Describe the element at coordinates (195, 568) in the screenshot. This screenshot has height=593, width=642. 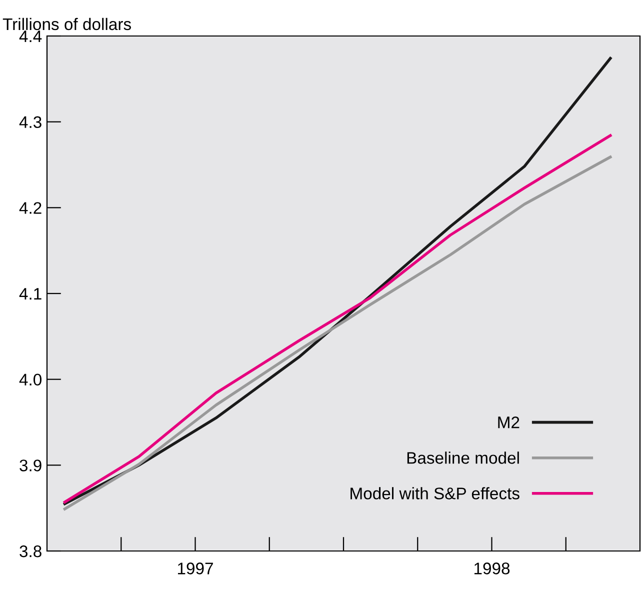
I see `x-tick-label: 1997` at that location.